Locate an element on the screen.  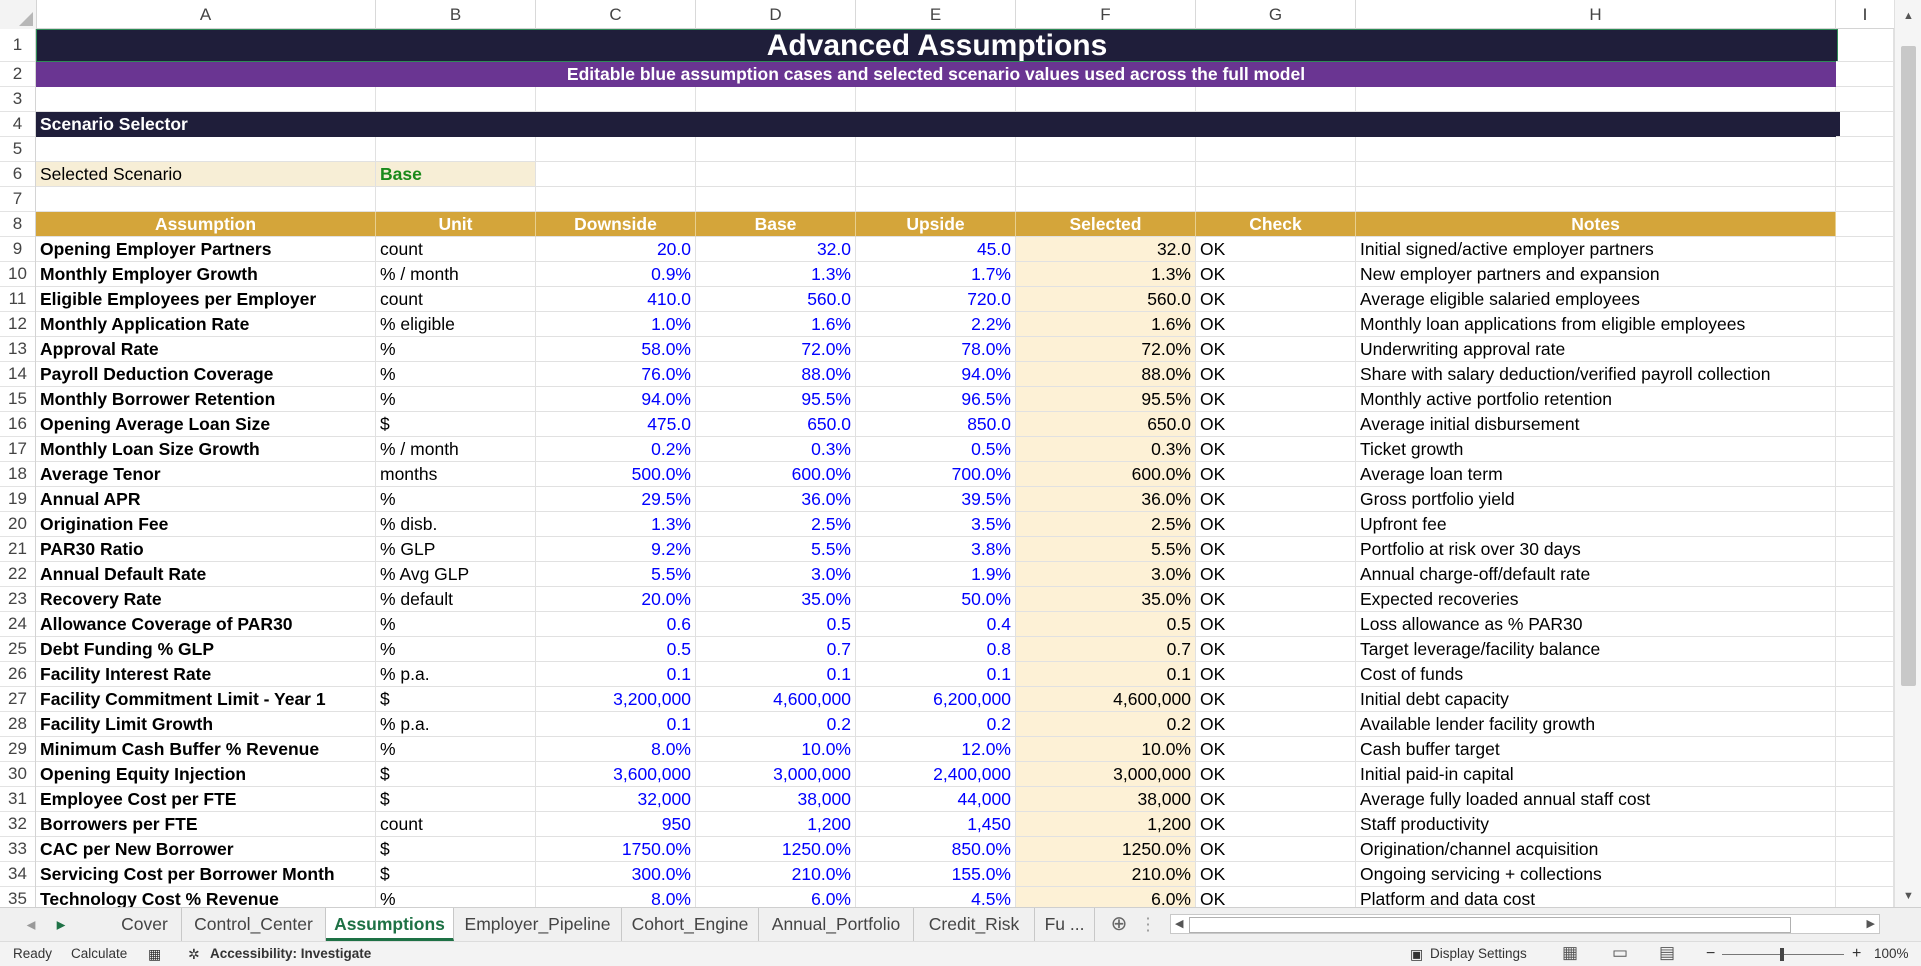
notes-cell: Initial debt capacity is located at coordinates (1596, 699).